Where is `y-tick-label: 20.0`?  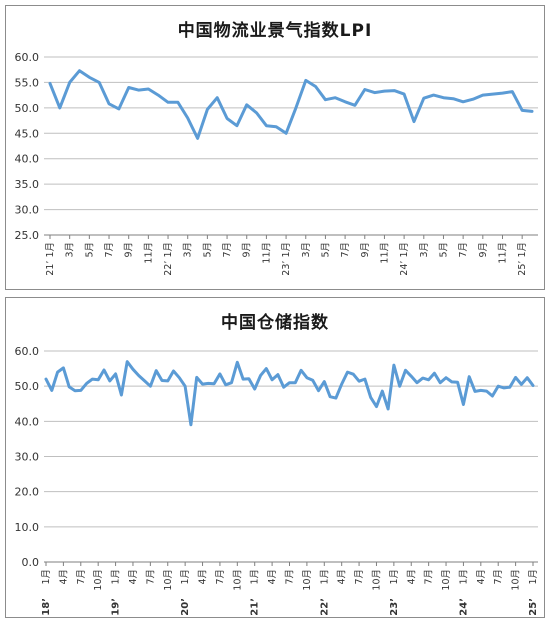
y-tick-label: 20.0 is located at coordinates (27, 492).